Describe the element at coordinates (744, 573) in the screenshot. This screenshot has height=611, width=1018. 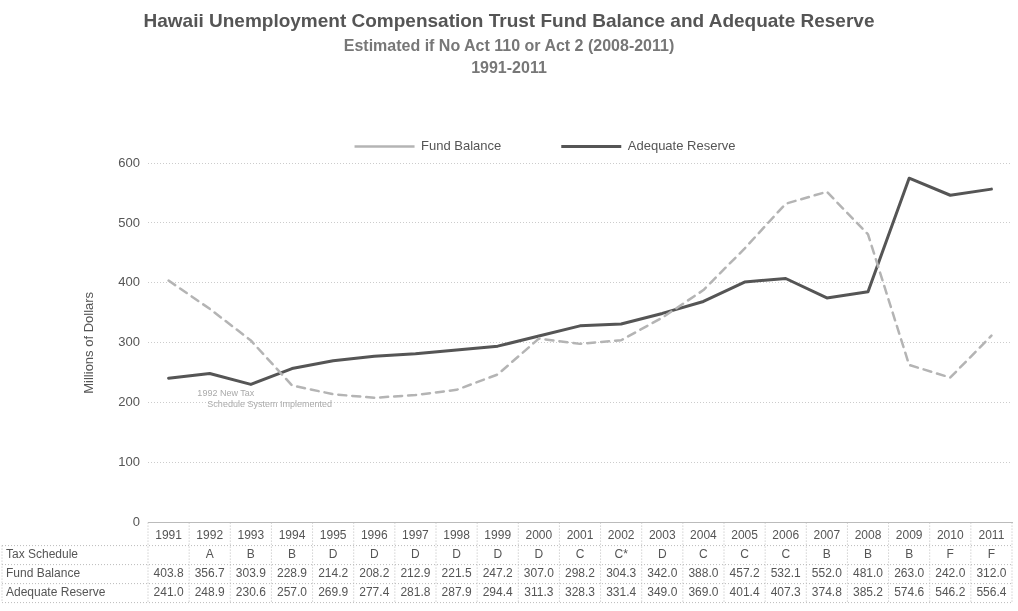
I see `data-label: 457.2` at that location.